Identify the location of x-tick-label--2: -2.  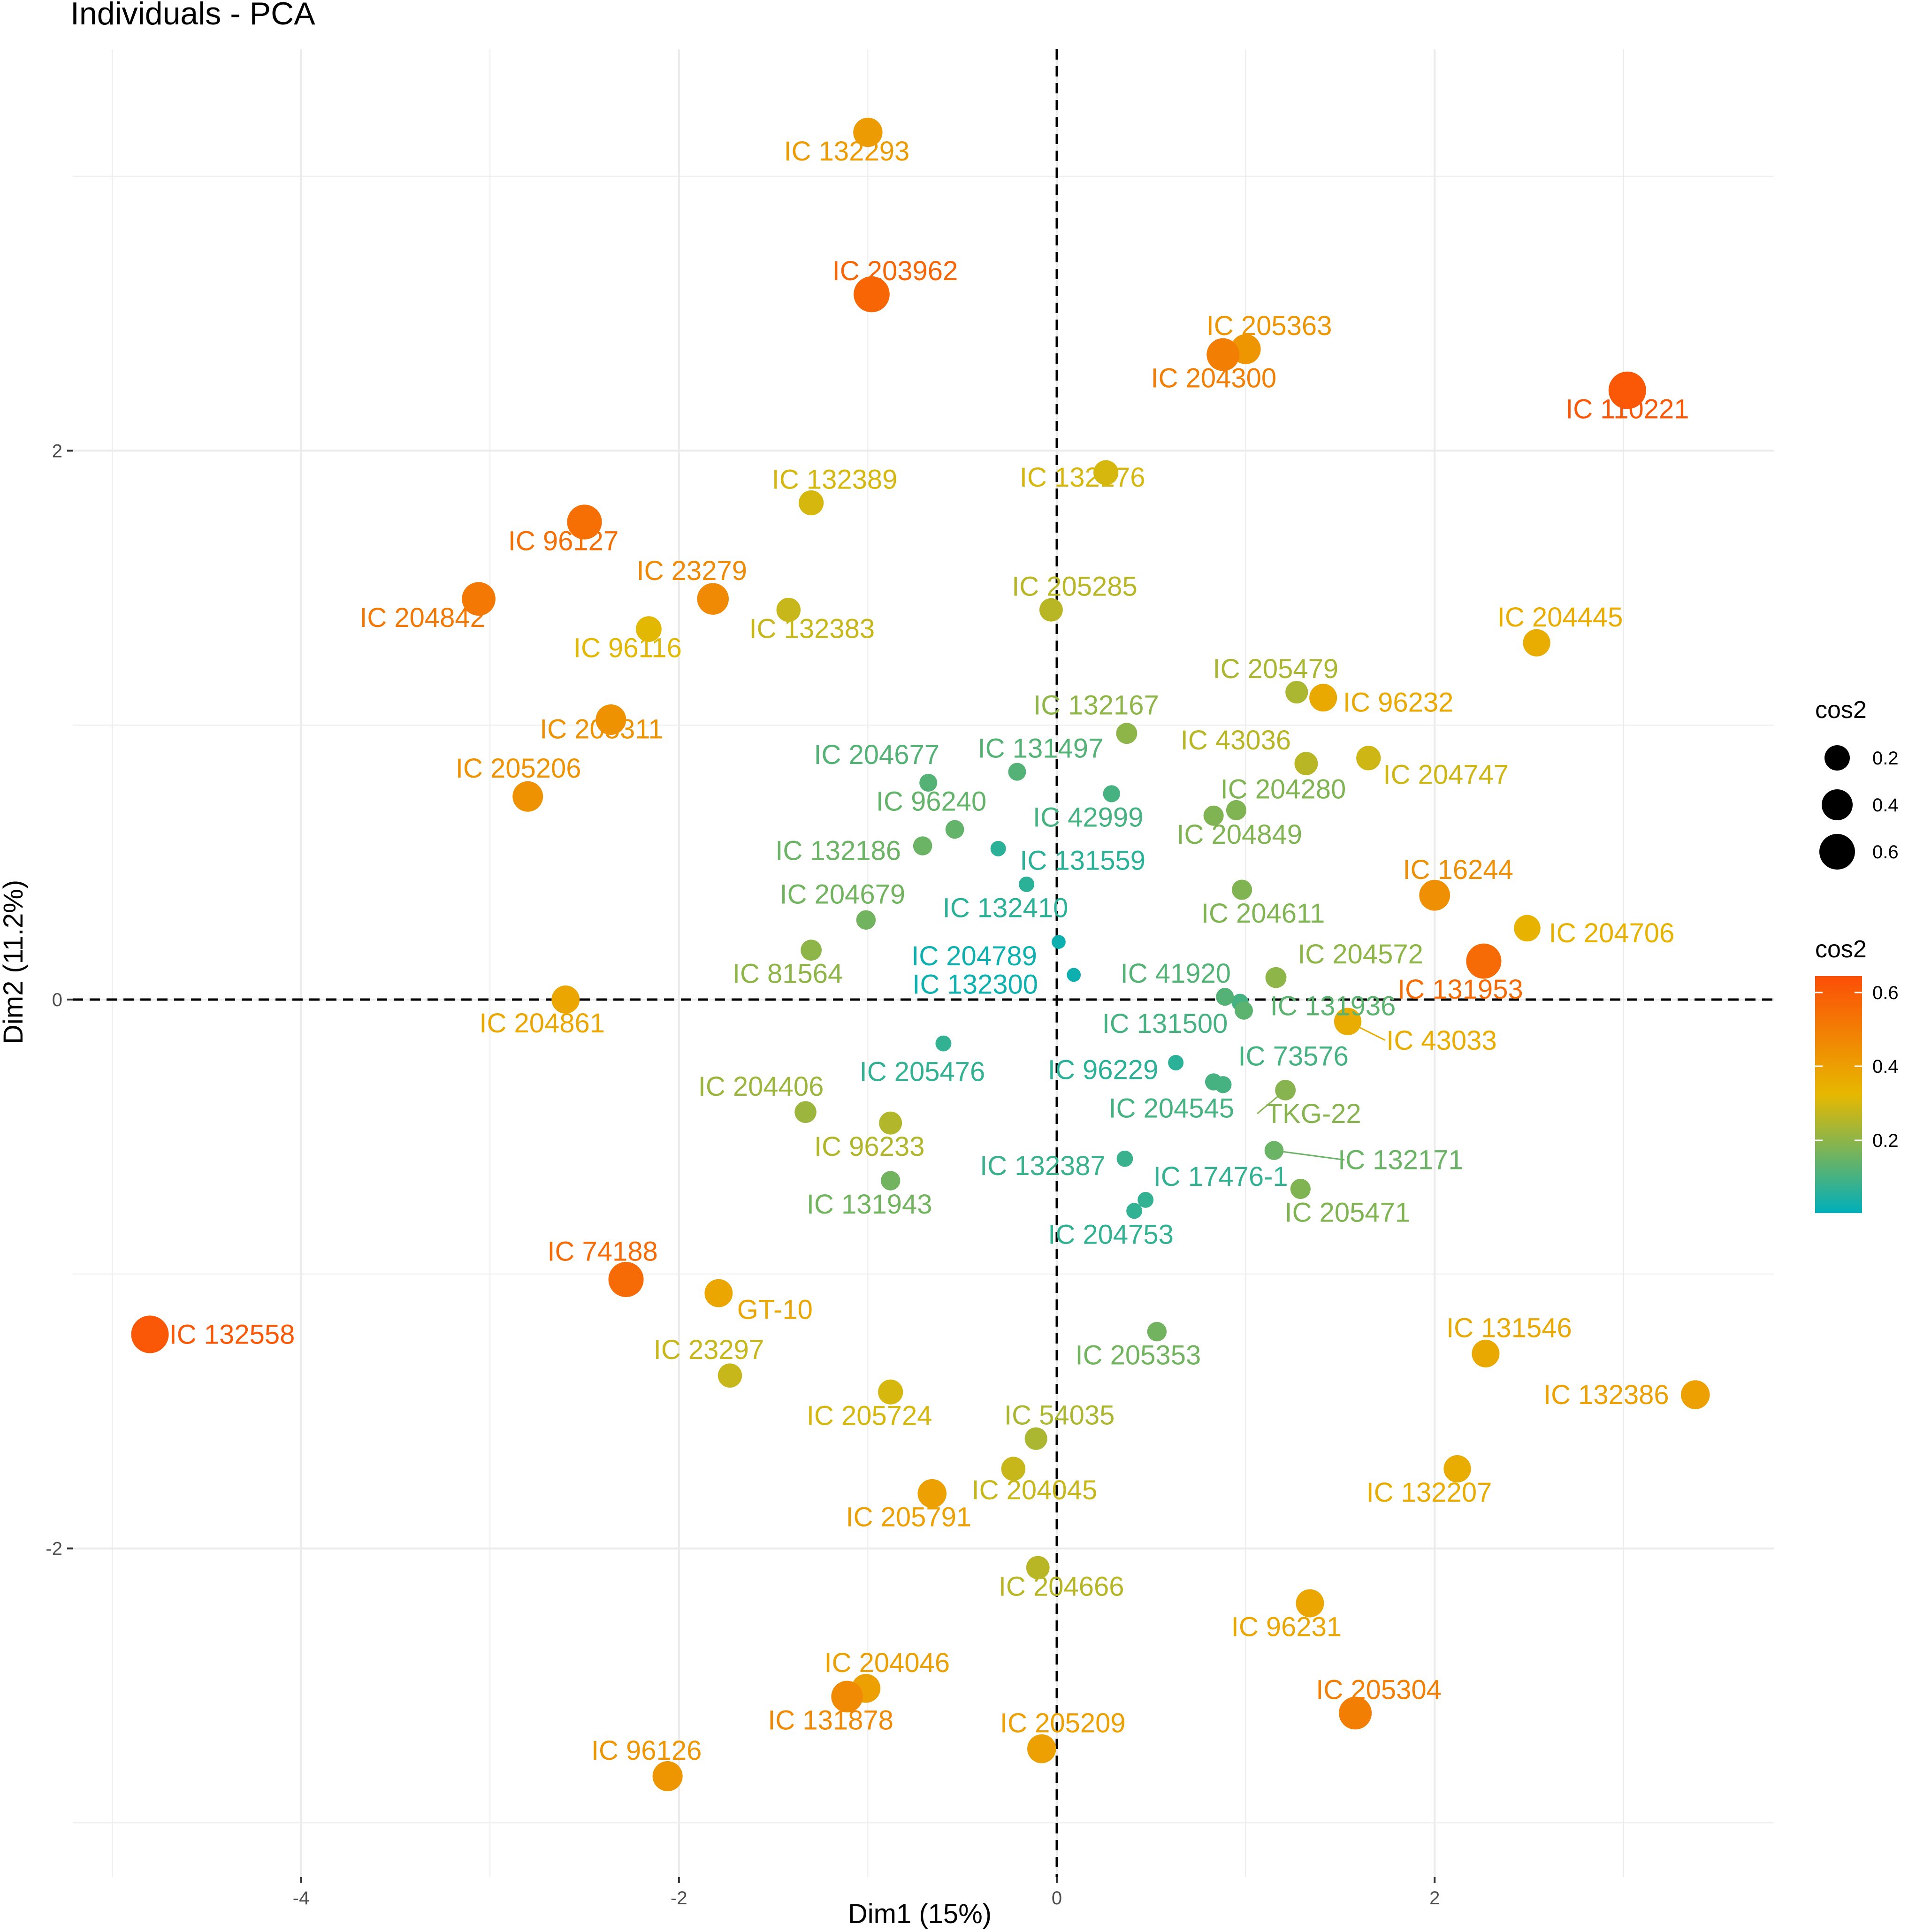
(679, 1898).